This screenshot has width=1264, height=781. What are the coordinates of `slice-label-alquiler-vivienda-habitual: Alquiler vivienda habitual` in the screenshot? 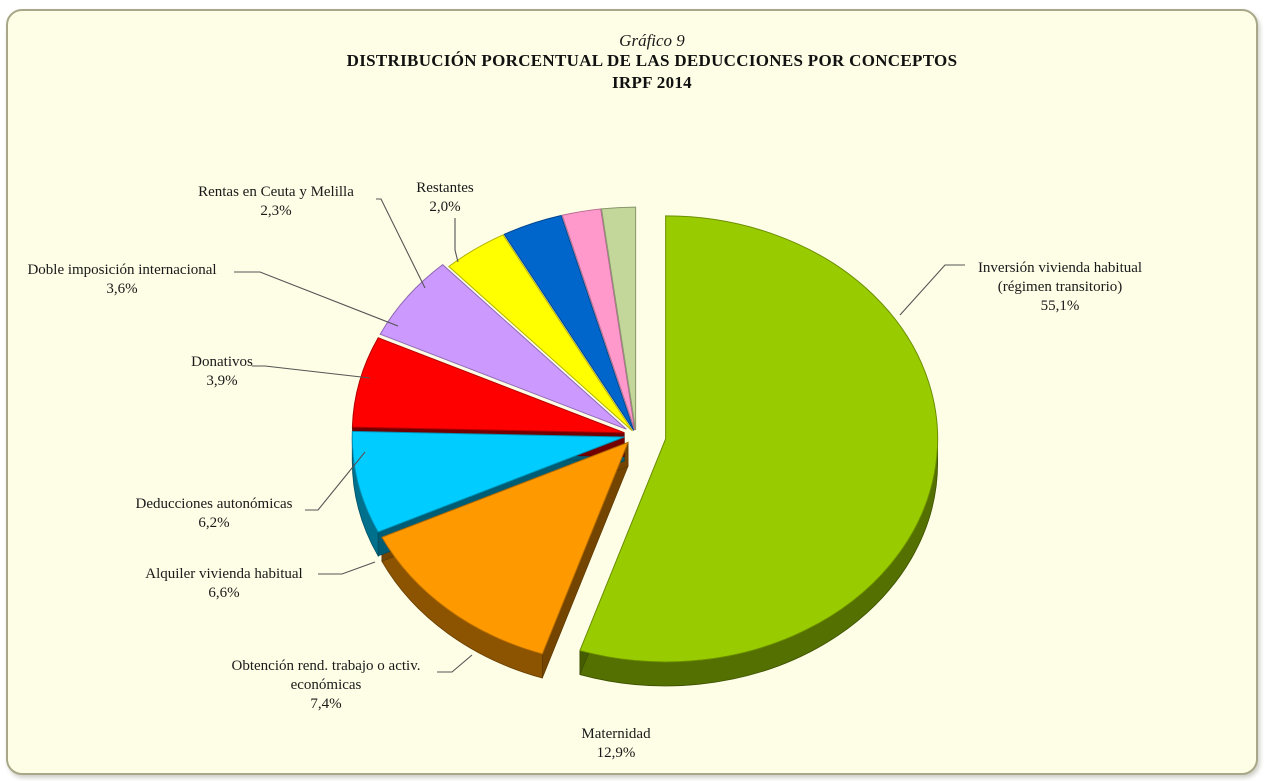 It's located at (223, 574).